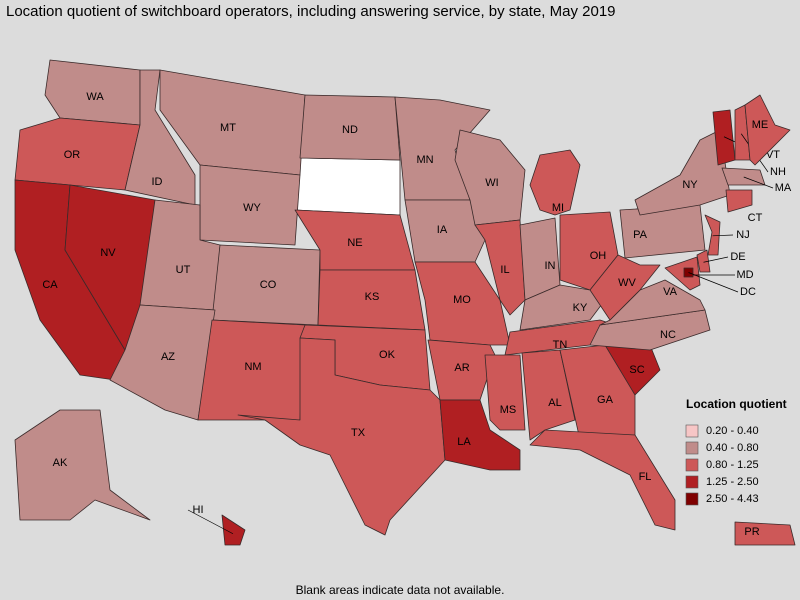 The height and width of the screenshot is (600, 800). I want to click on state-label: NJ, so click(742, 235).